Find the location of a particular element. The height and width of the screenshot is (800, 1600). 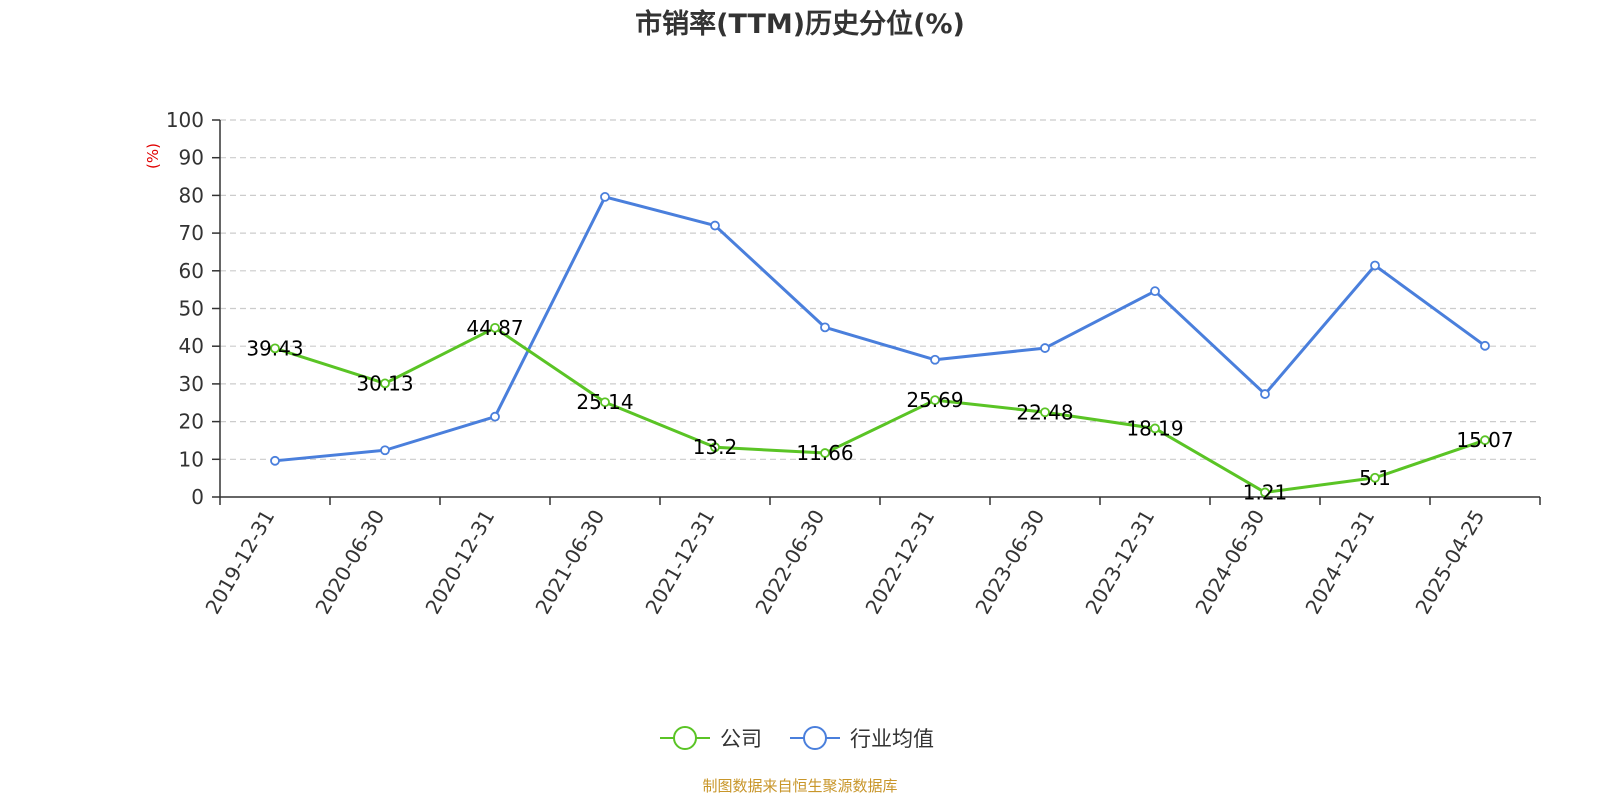

y-tick-label: 0 is located at coordinates (197, 497).